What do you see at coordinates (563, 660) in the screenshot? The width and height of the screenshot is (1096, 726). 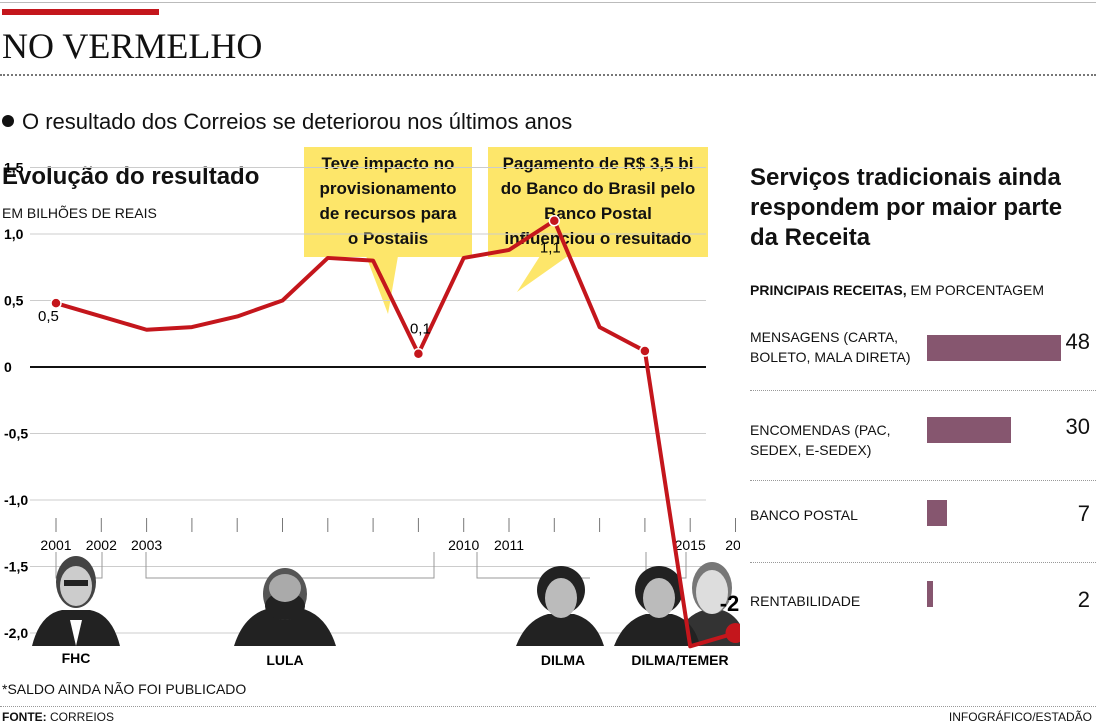 I see `president-label-dilma: DILMA` at bounding box center [563, 660].